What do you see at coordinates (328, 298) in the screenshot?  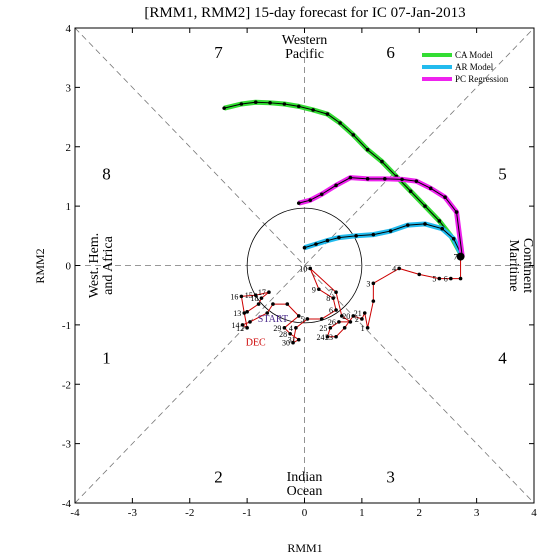 I see `observed-day-label: 8` at bounding box center [328, 298].